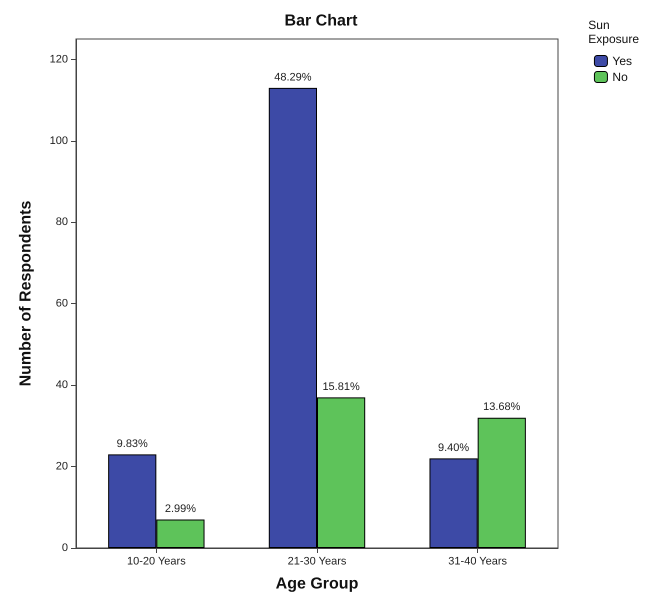  What do you see at coordinates (622, 61) in the screenshot?
I see `legend-label: Yes` at bounding box center [622, 61].